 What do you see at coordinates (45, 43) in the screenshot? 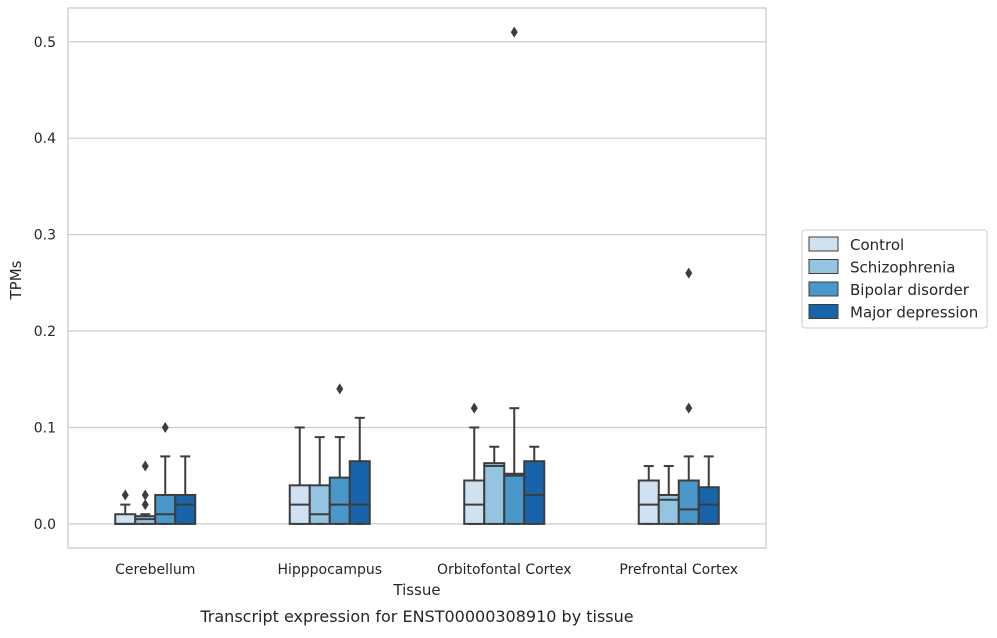
I see `y-tick-label: 0.5` at bounding box center [45, 43].